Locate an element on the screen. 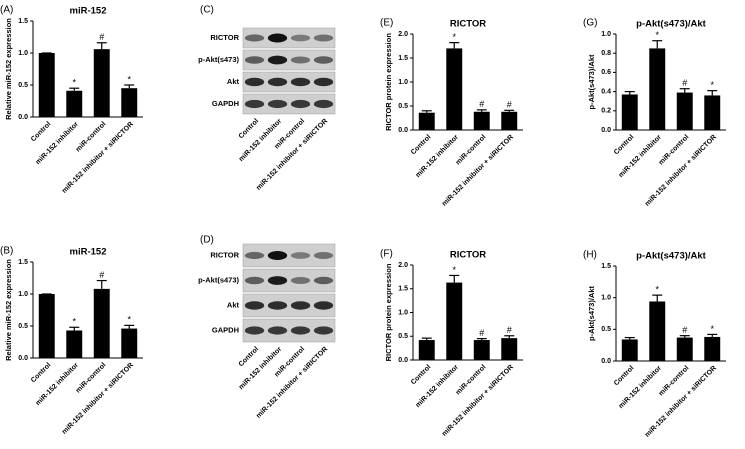 The width and height of the screenshot is (745, 449). blot-row-label: Akt is located at coordinates (233, 81).